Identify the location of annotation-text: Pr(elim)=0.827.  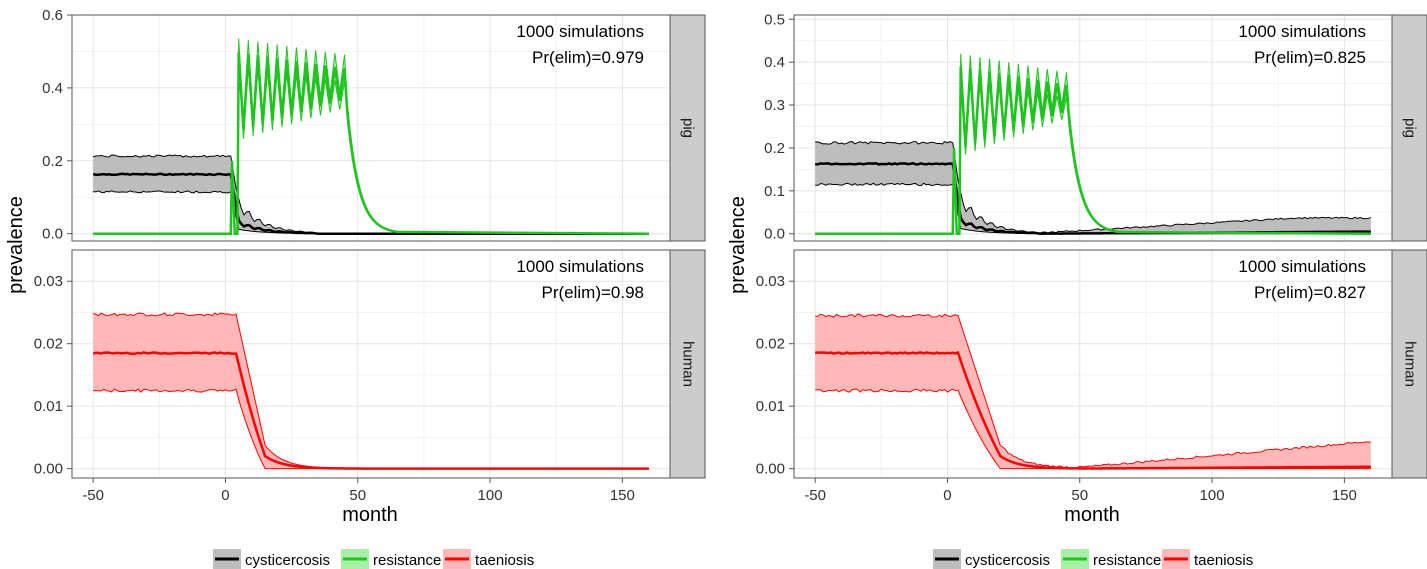
(1310, 292).